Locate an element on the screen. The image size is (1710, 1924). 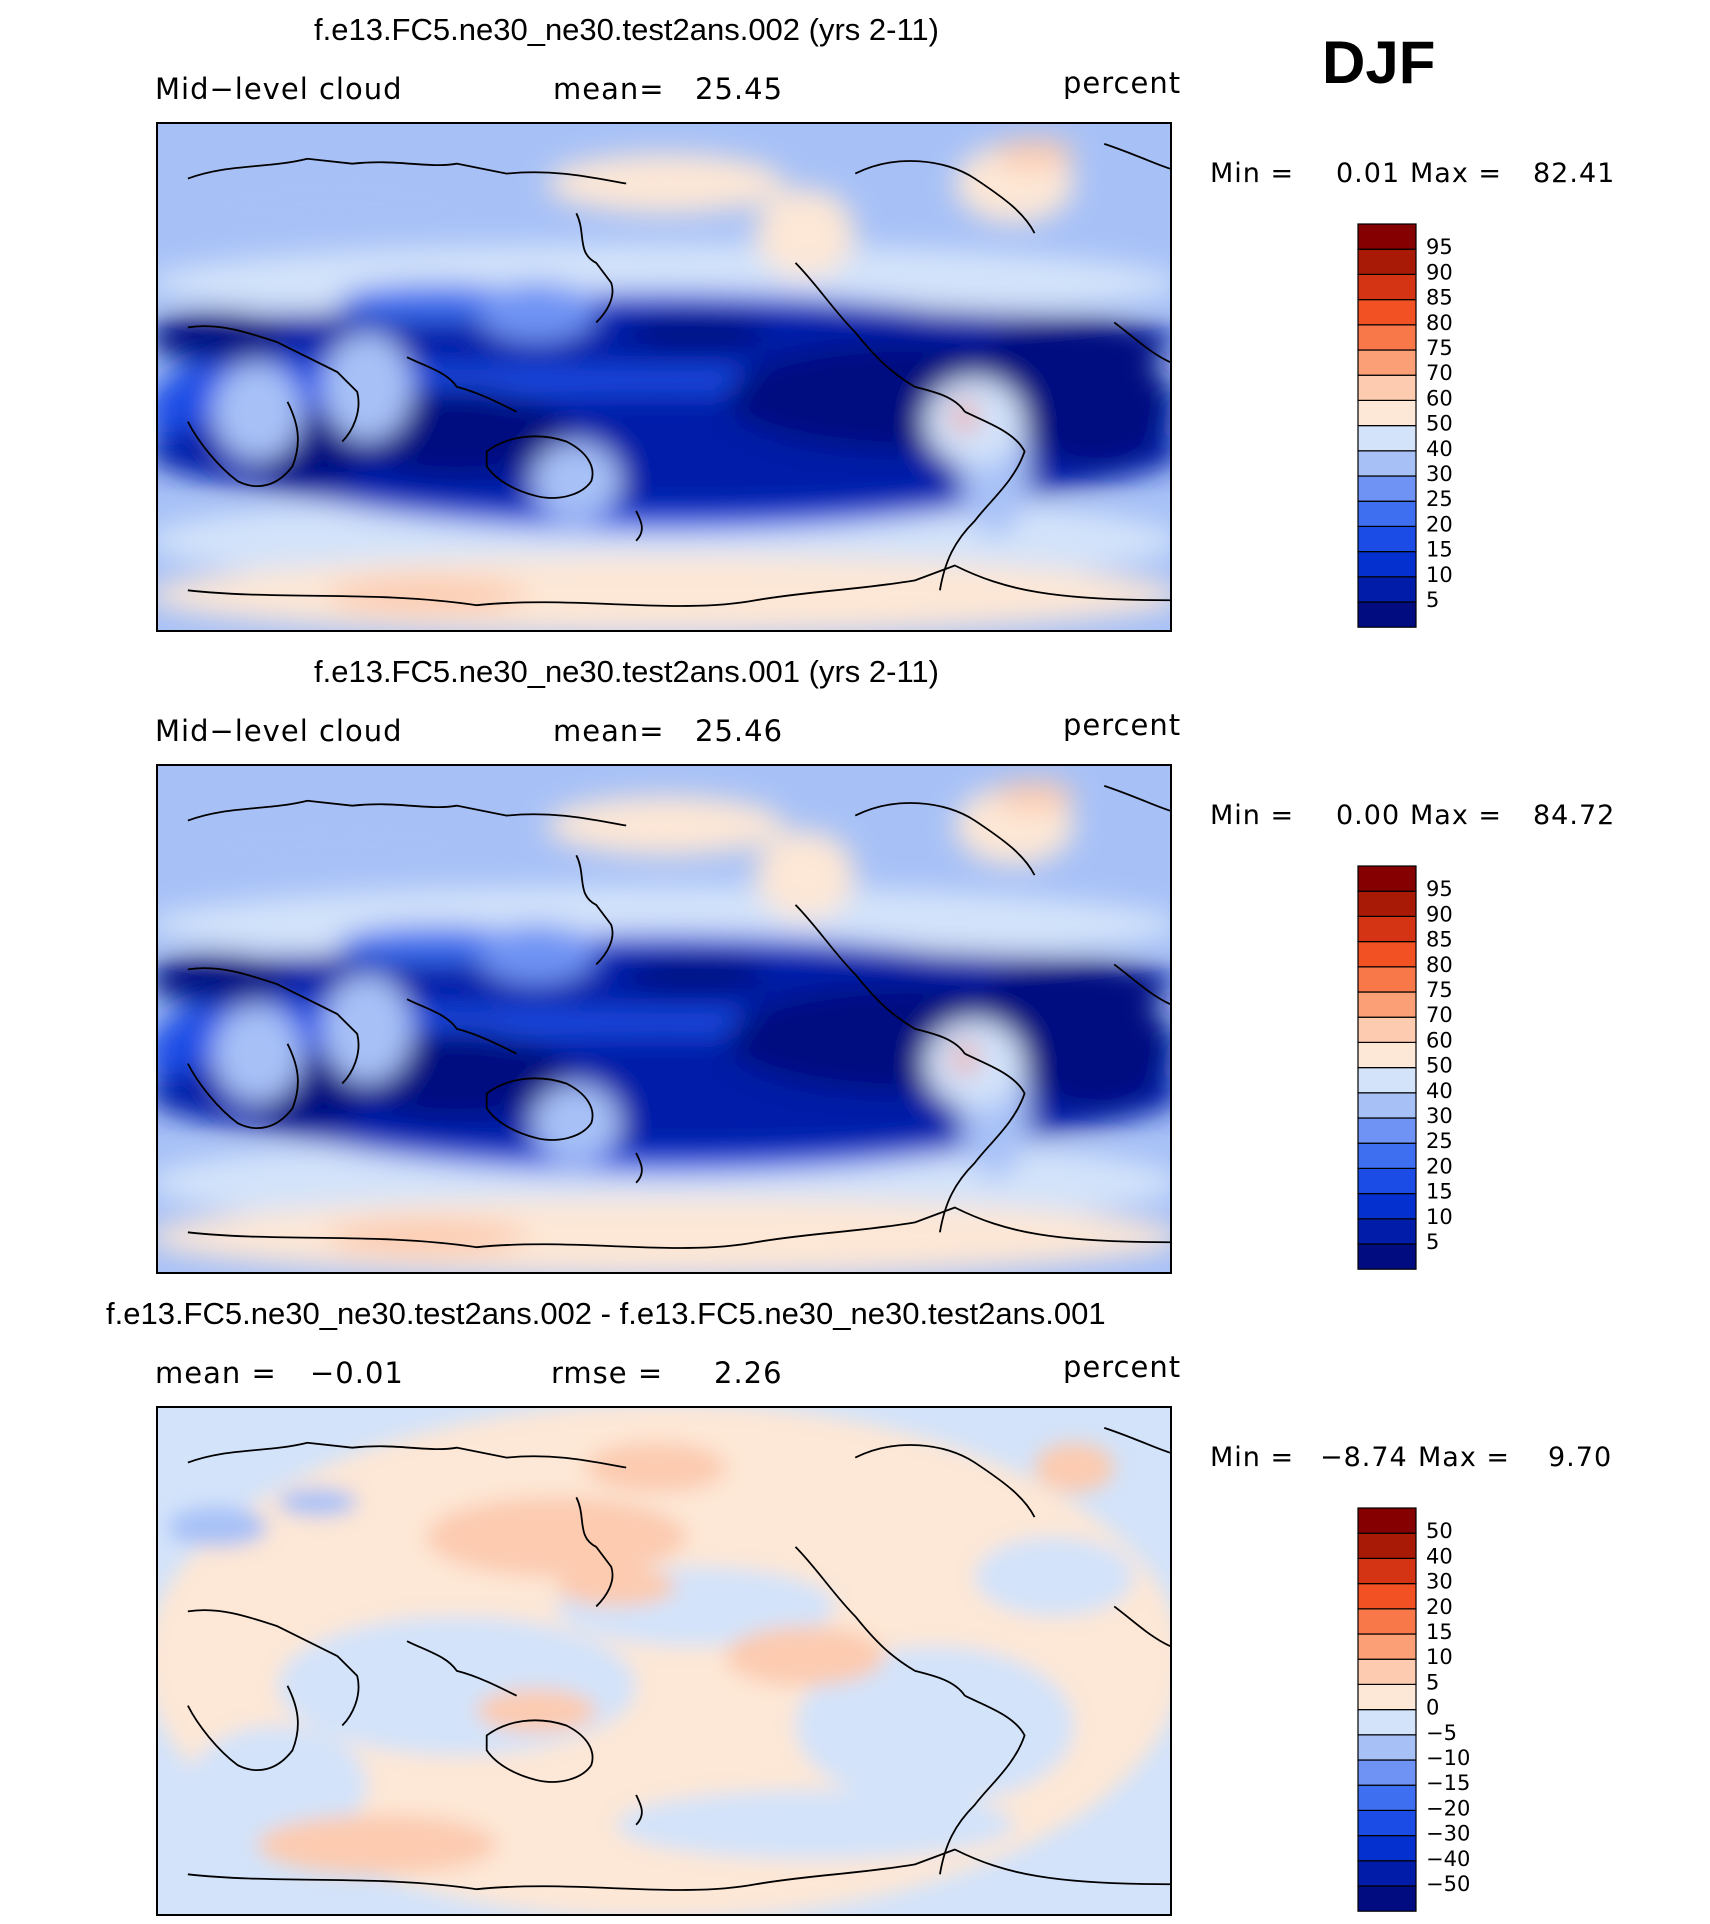
colorbar-tick-label: 40 is located at coordinates (1439, 449).